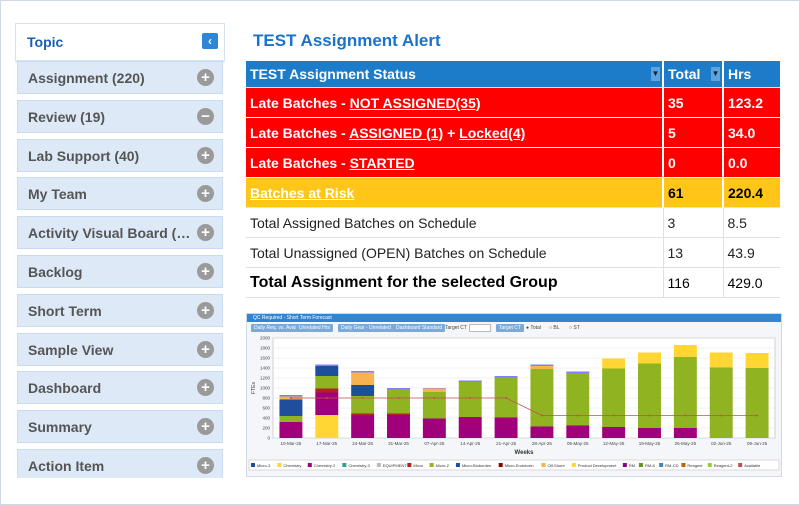 The width and height of the screenshot is (800, 505). What do you see at coordinates (292, 465) in the screenshot?
I see `legend-entry: Chemistry` at bounding box center [292, 465].